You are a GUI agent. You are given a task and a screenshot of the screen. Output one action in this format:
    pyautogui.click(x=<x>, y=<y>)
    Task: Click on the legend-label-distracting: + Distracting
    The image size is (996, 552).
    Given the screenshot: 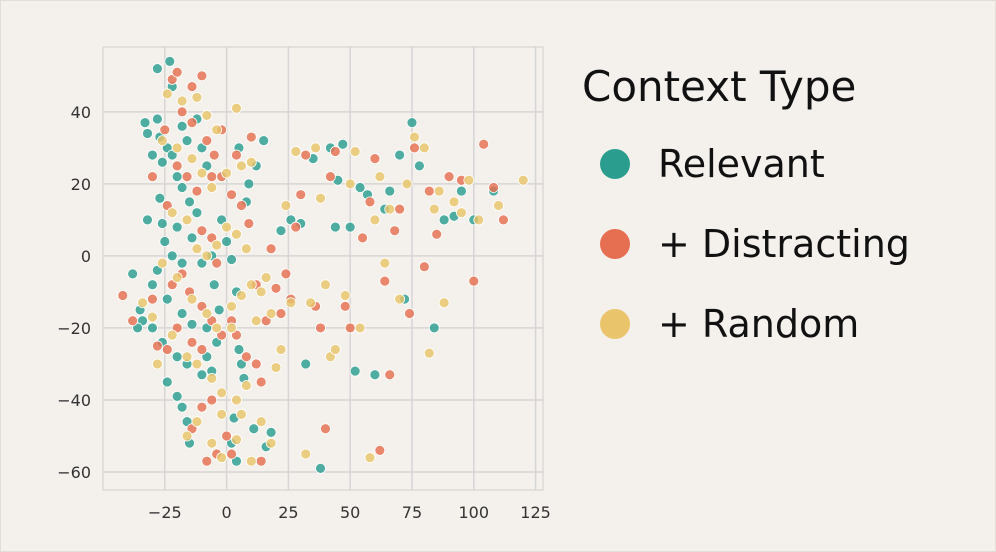 What is the action you would take?
    pyautogui.click(x=784, y=244)
    